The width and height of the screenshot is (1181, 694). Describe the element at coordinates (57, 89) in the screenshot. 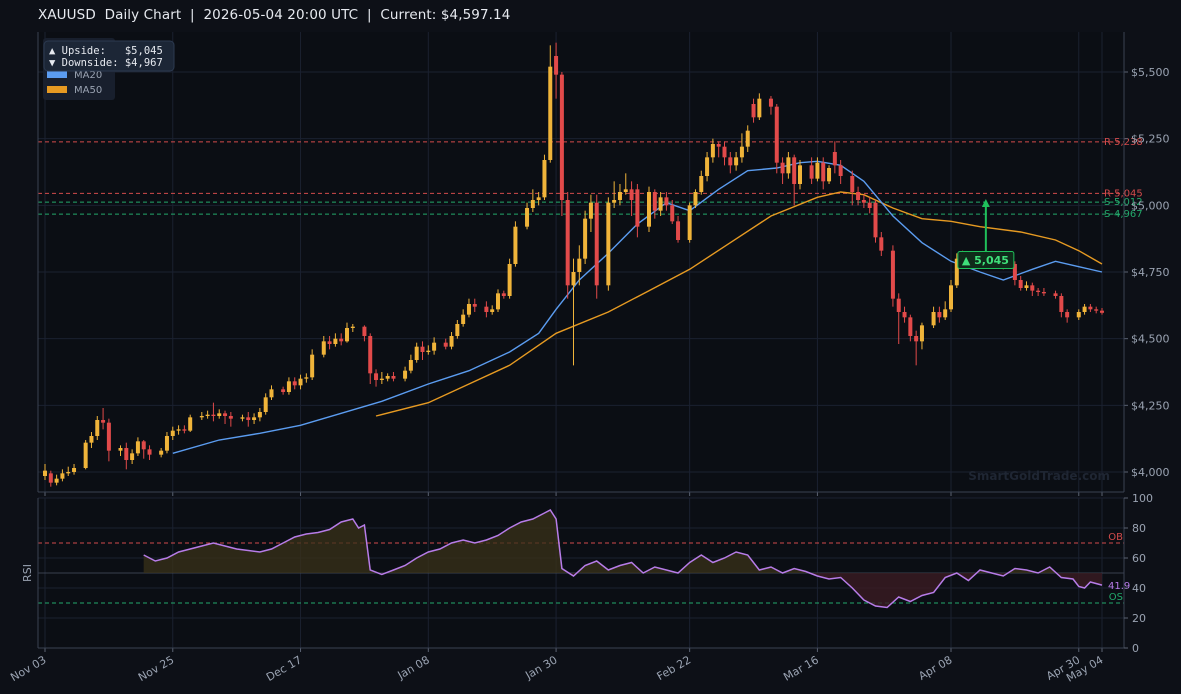

I see `legend-ma50-swatch` at that location.